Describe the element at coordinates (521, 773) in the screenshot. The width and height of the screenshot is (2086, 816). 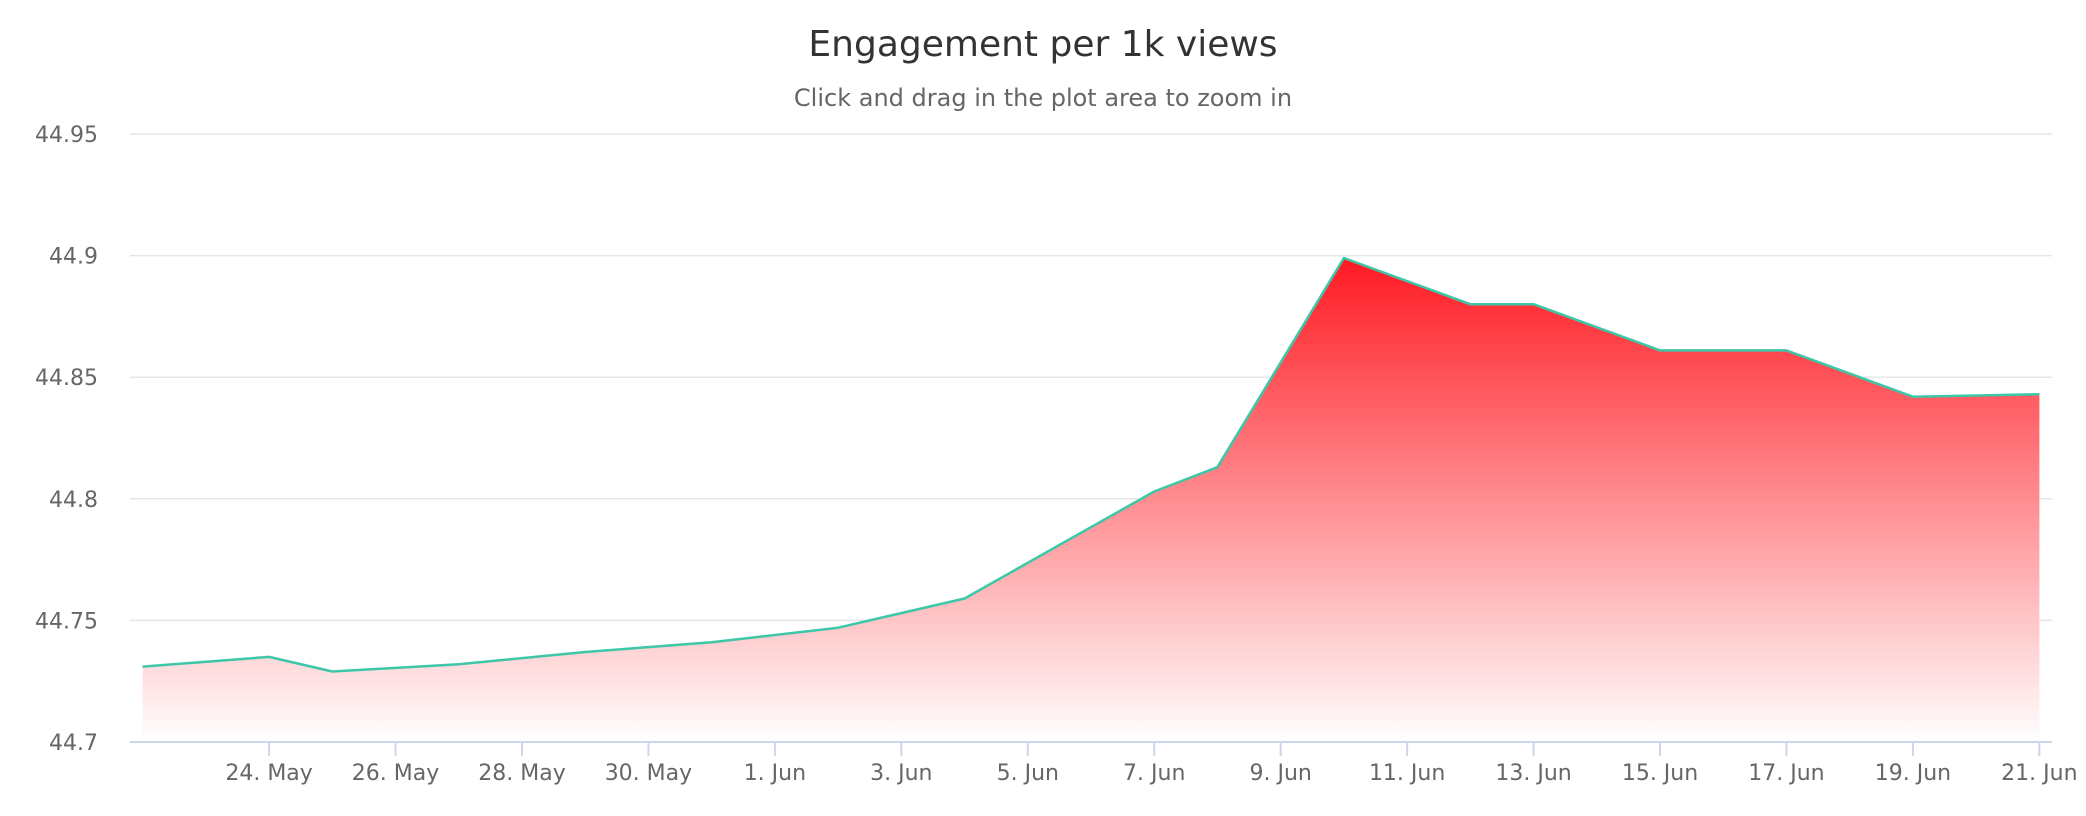
I see `x-tick-label: 28. May` at that location.